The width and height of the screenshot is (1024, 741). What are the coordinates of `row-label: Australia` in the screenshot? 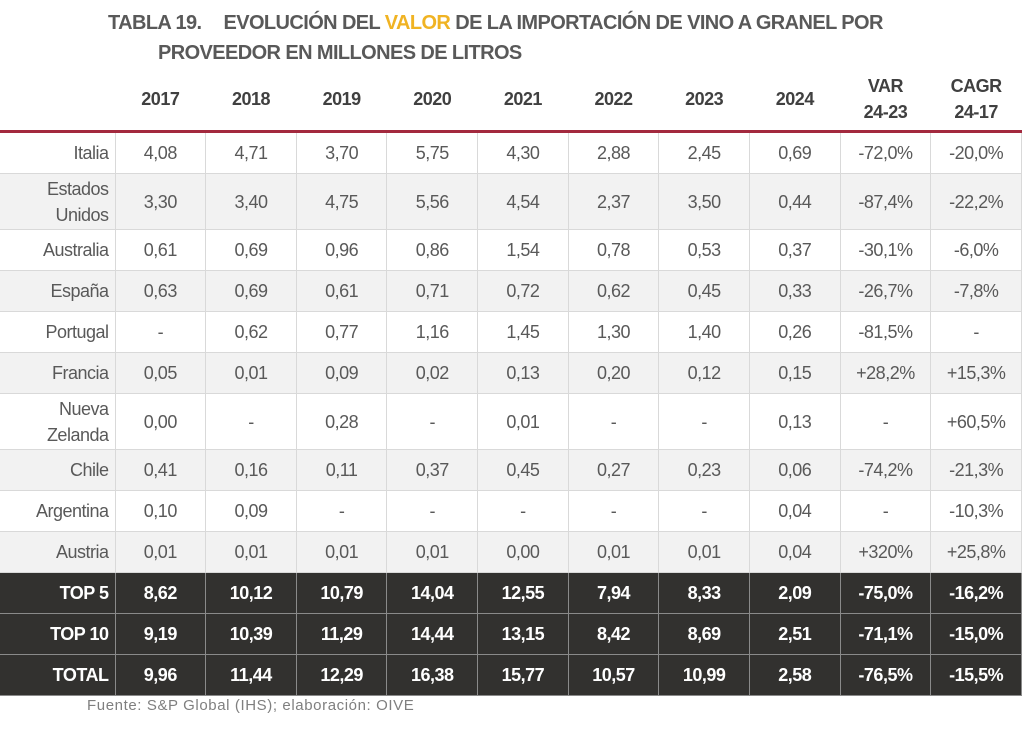 It's located at (58, 250).